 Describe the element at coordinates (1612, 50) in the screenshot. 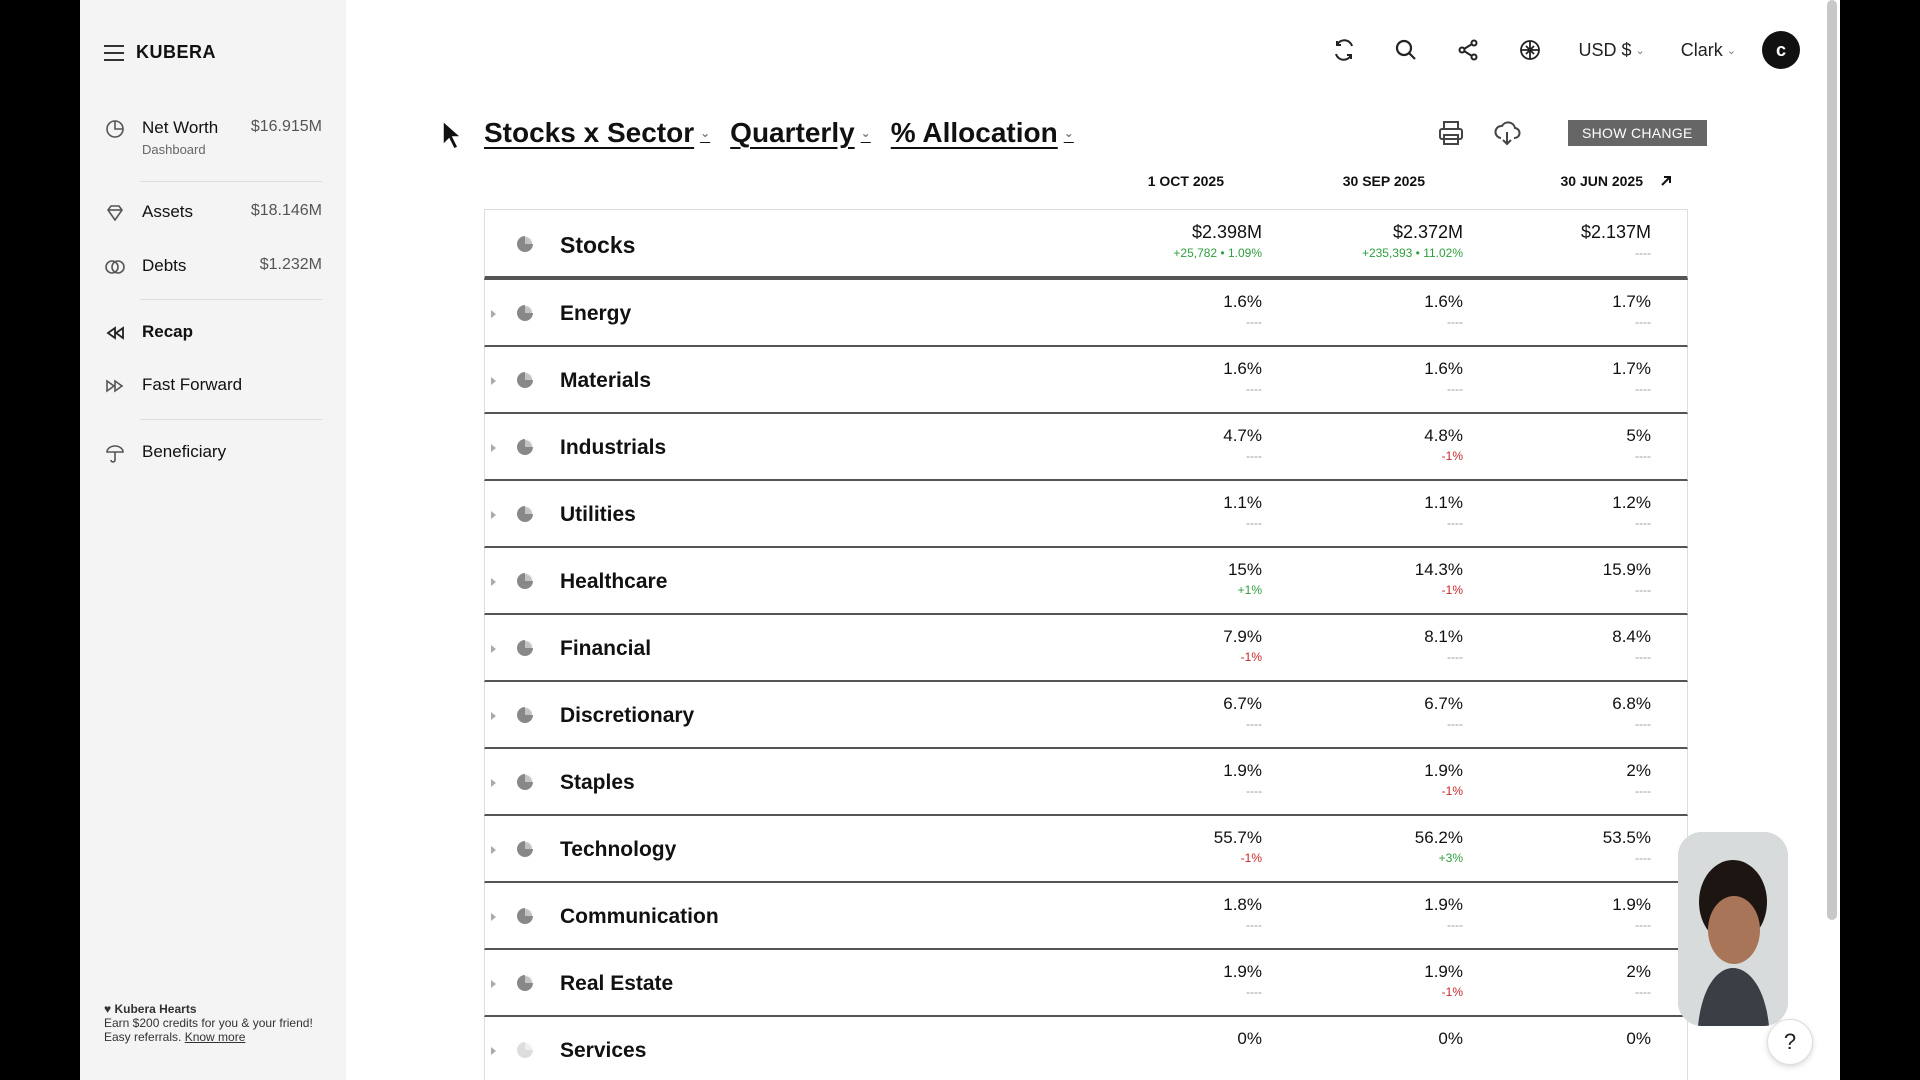

I see `currency-dropdown: USD $ ⌄` at that location.